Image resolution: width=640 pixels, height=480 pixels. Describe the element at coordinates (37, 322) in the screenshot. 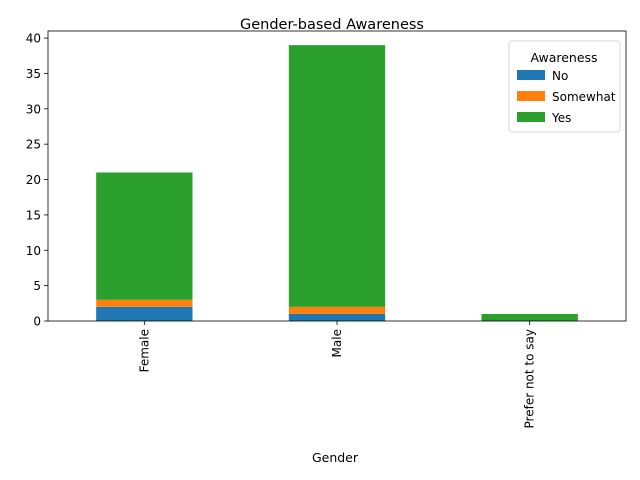

I see `y-tick-label: 0` at that location.